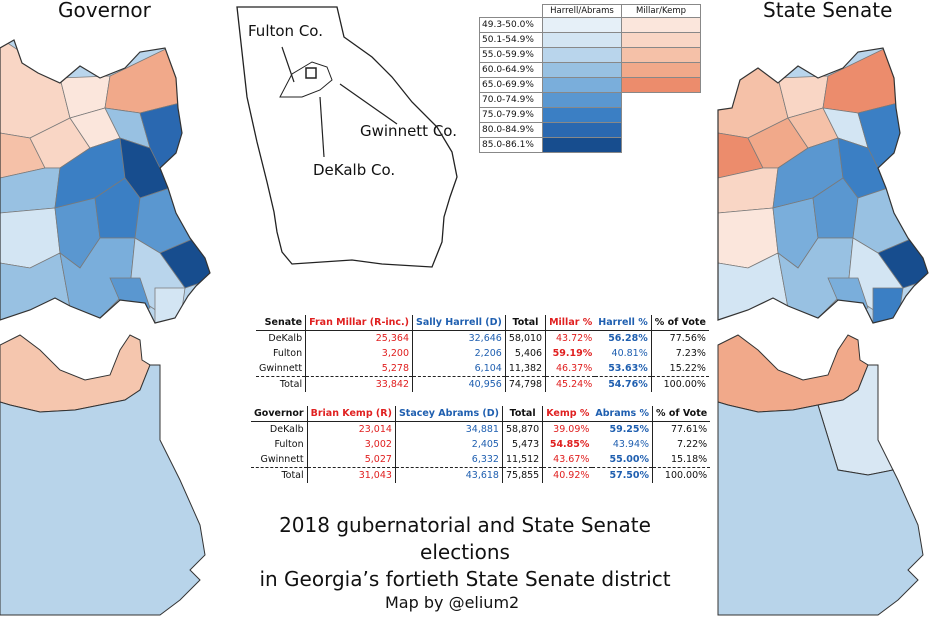 The width and height of the screenshot is (933, 618). Describe the element at coordinates (351, 460) in the screenshot. I see `governor-cell: 5,027` at that location.